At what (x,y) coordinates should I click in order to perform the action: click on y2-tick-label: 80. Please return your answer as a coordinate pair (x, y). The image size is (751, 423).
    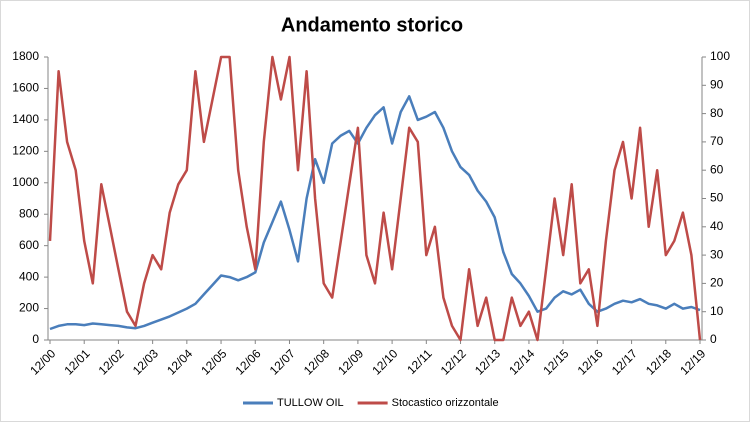
    Looking at the image, I should click on (717, 113).